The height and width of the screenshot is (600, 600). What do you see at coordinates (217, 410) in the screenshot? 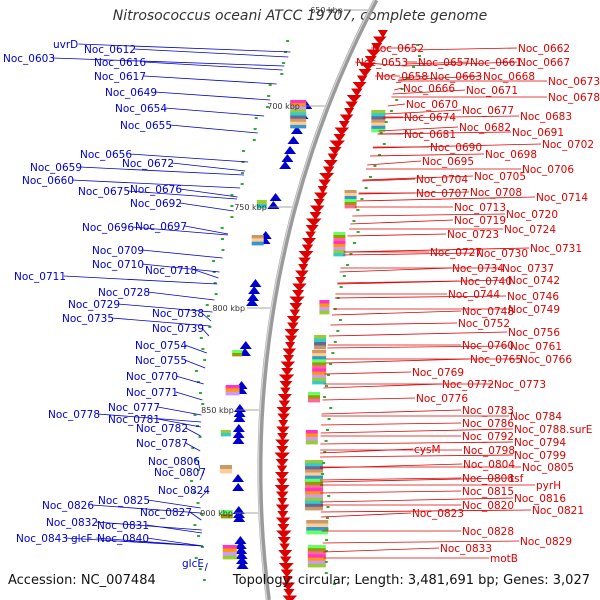
I see `kbp-tick-label: 850 kbp` at bounding box center [217, 410].